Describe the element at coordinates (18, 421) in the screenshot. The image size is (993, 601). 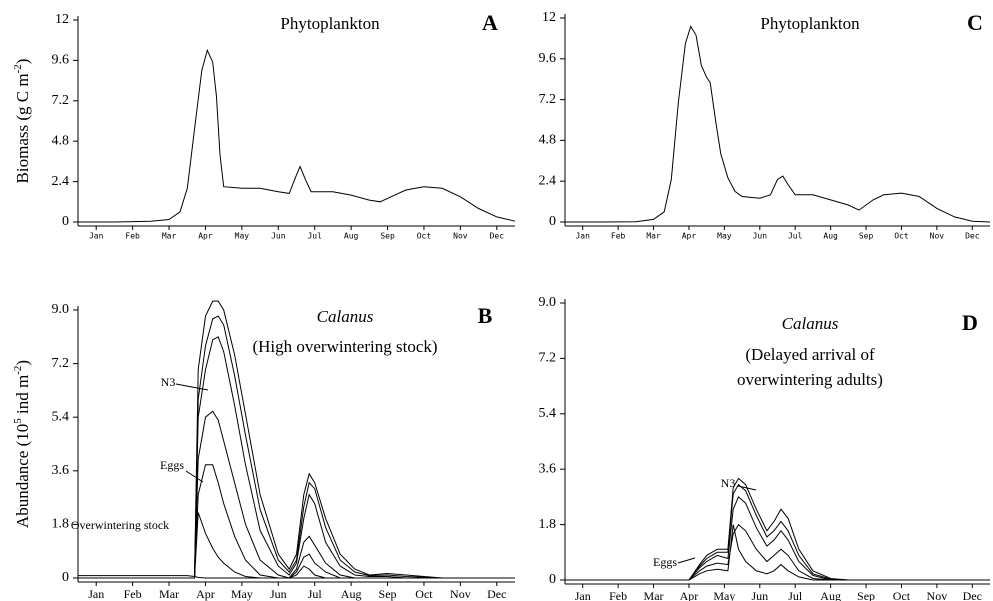
I see `y-axis-label-part: 5` at that location.